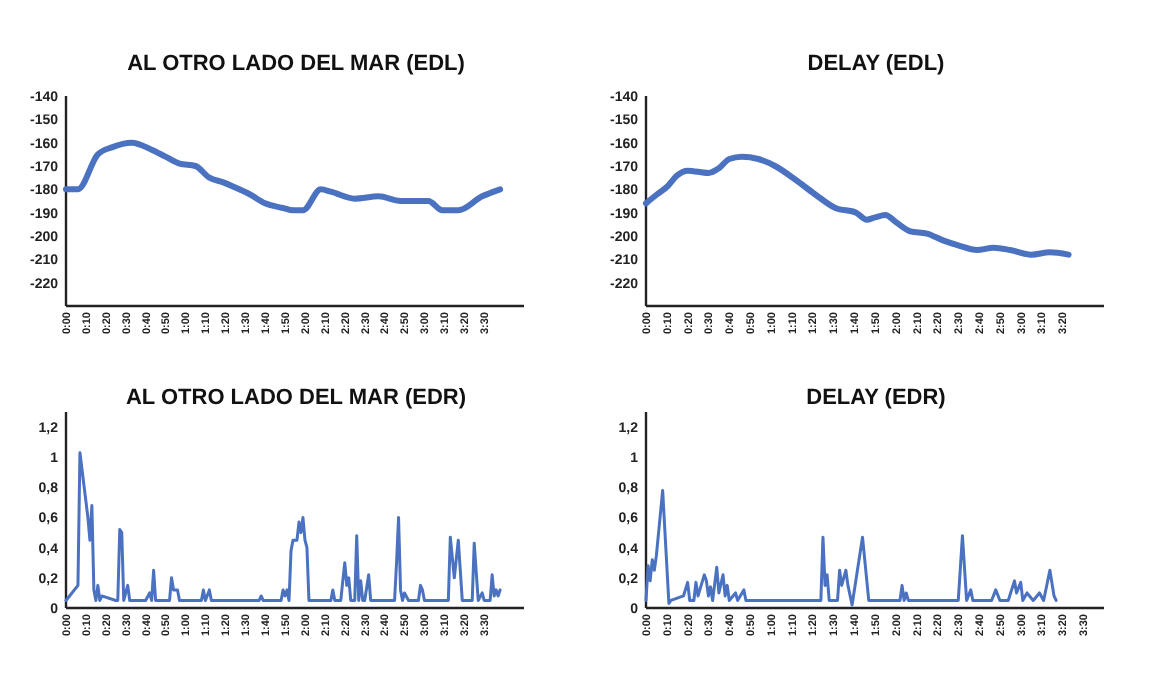  I want to click on chart-title: AL OTRO LADO DEL MAR (EDL), so click(296, 64).